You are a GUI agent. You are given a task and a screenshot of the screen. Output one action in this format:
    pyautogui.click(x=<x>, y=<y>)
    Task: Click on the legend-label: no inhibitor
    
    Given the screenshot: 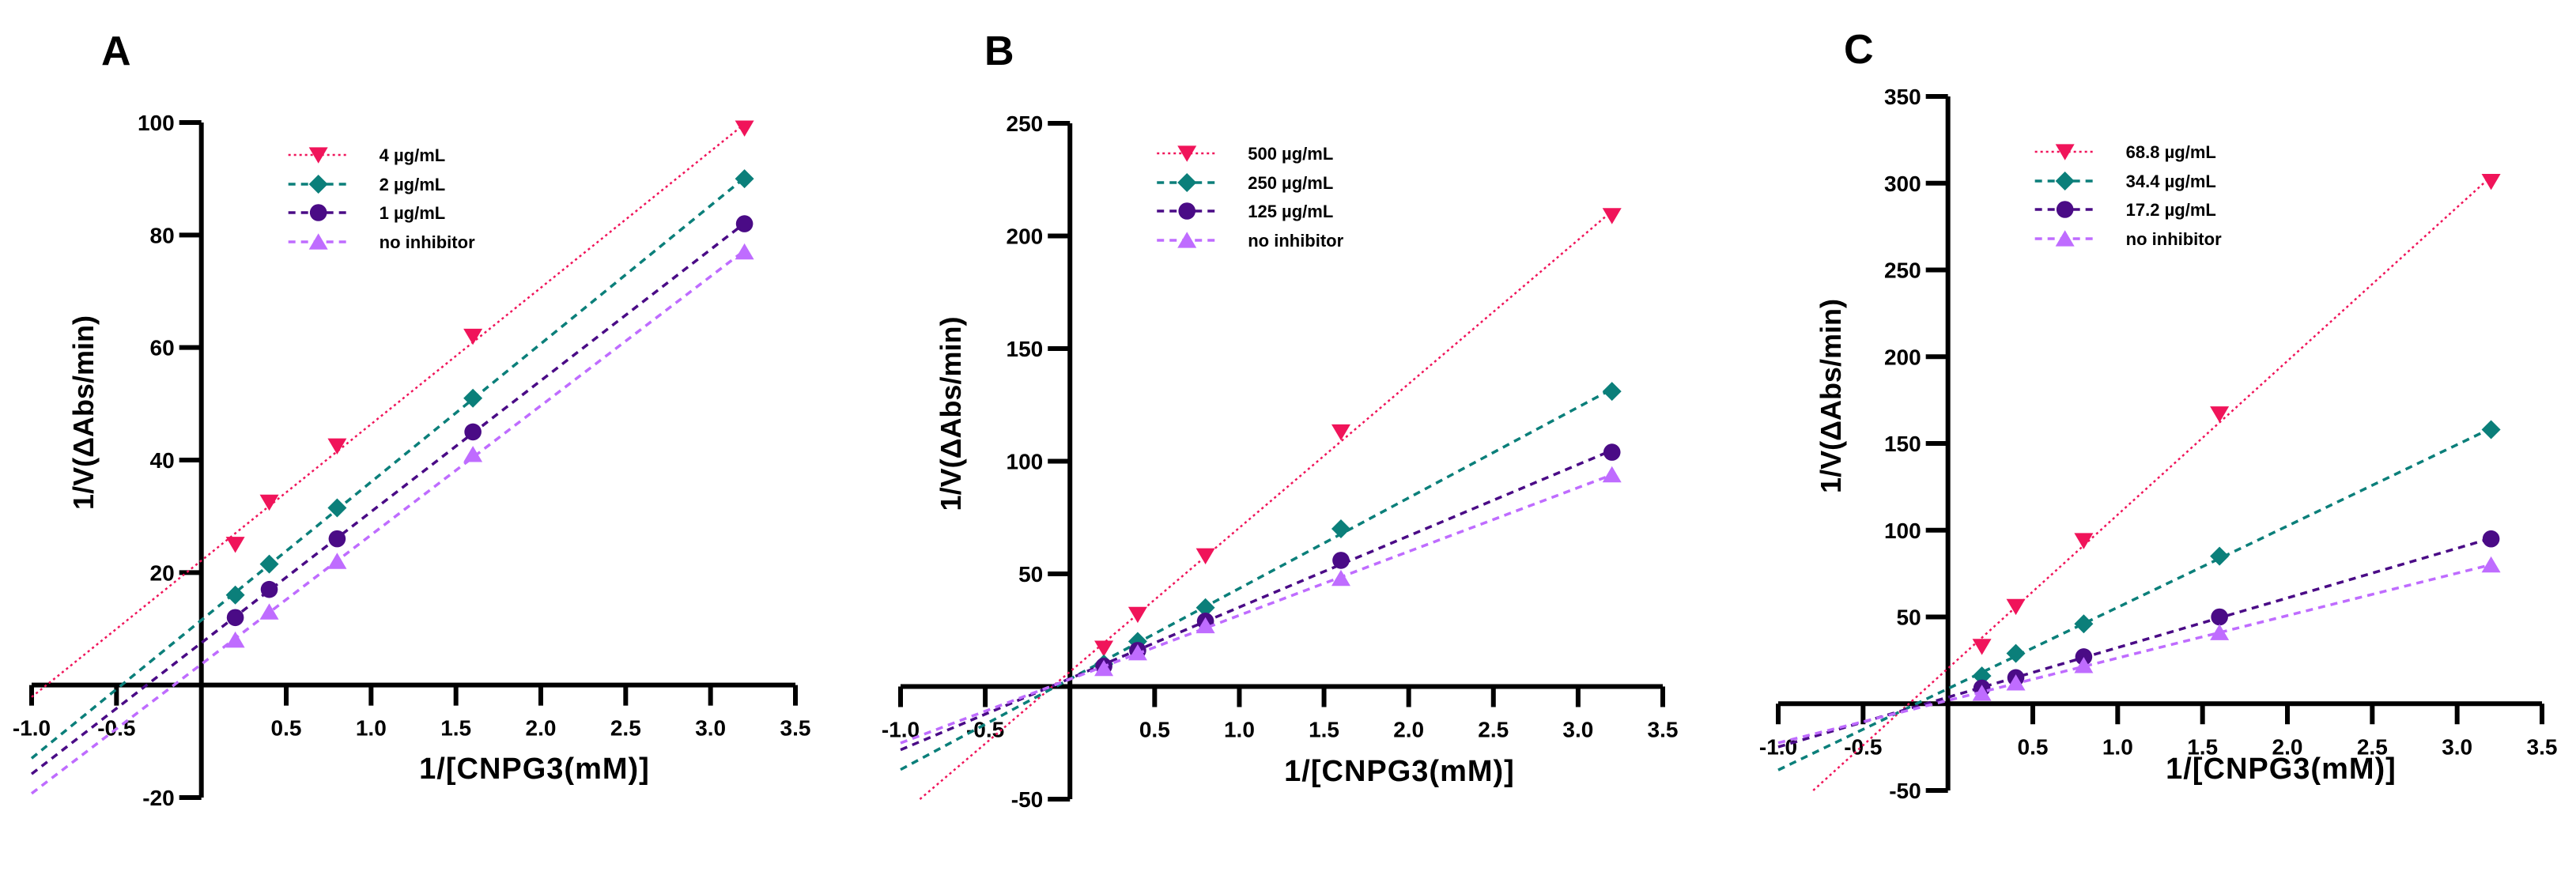 What is the action you would take?
    pyautogui.click(x=2174, y=239)
    